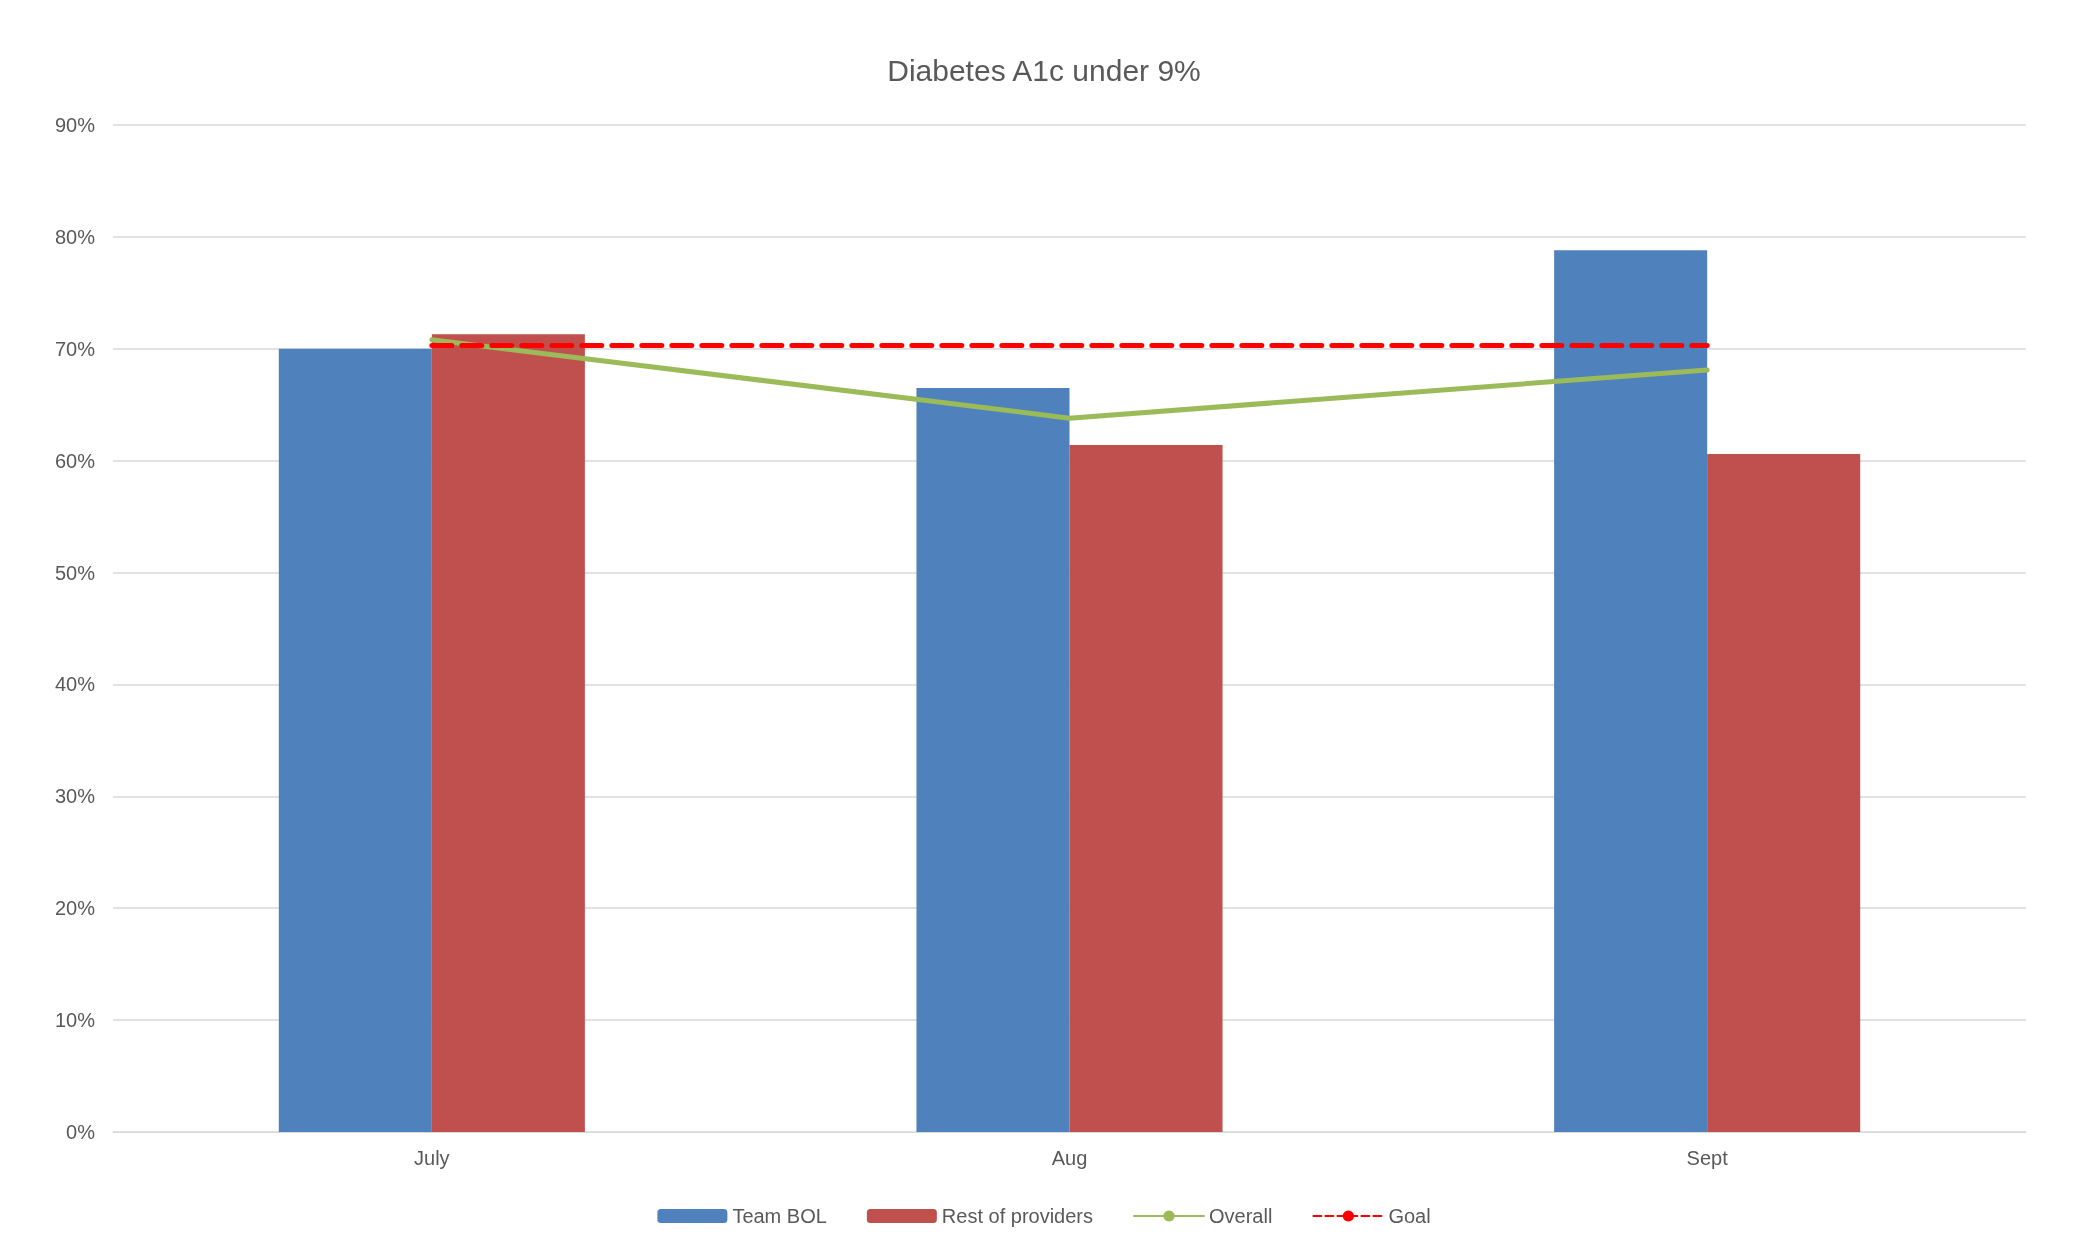 The height and width of the screenshot is (1237, 2088). What do you see at coordinates (1017, 1216) in the screenshot?
I see `legend-label: Rest of providers` at bounding box center [1017, 1216].